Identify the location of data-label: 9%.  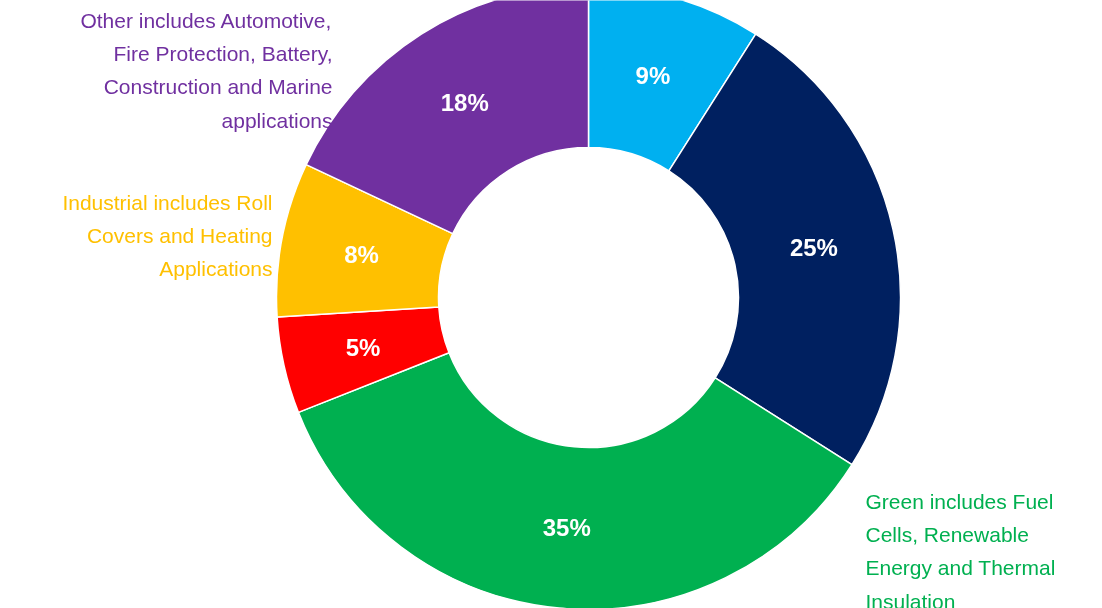
(653, 76).